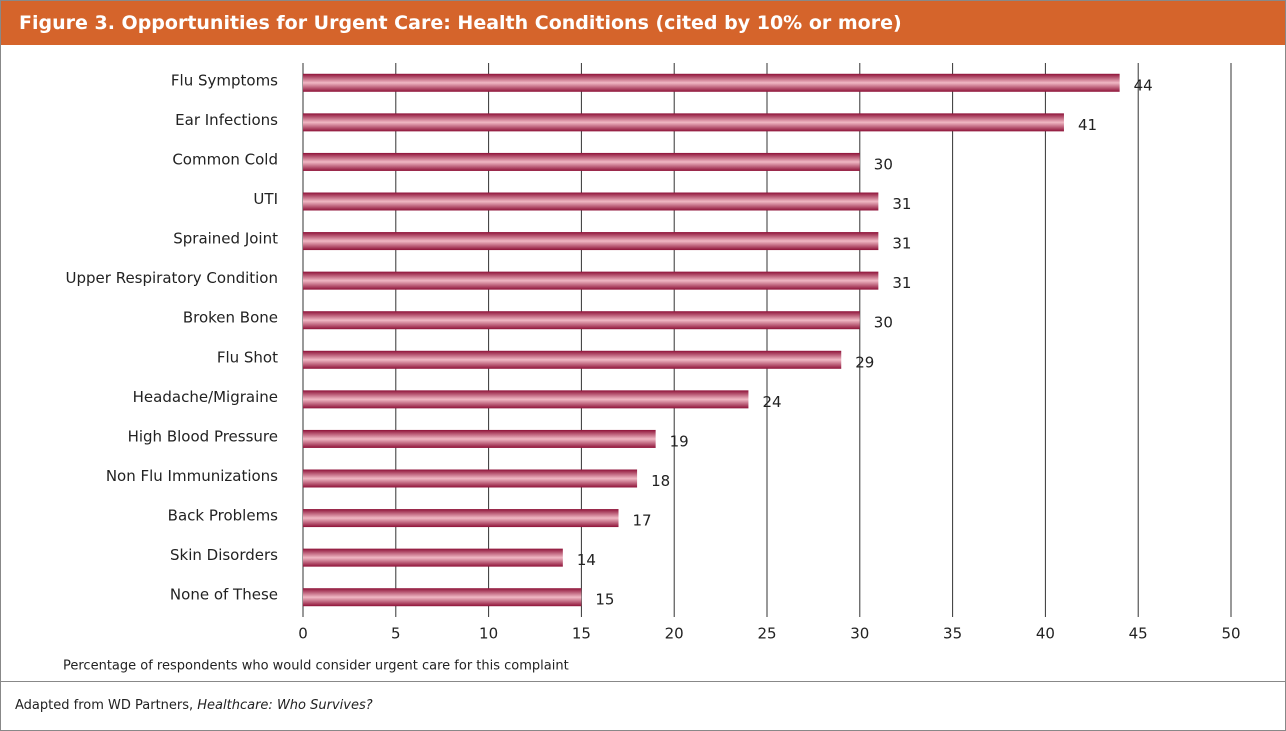 The image size is (1286, 731). Describe the element at coordinates (224, 555) in the screenshot. I see `y-tick-label: Skin Disorders` at that location.